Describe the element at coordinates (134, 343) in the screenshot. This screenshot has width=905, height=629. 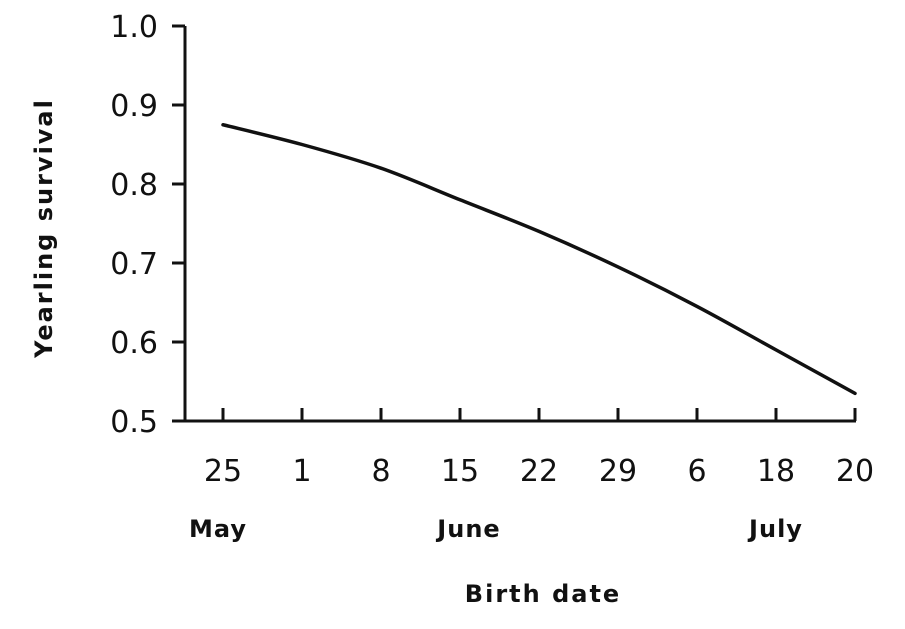
I see `y-tick-label: 0.6` at that location.